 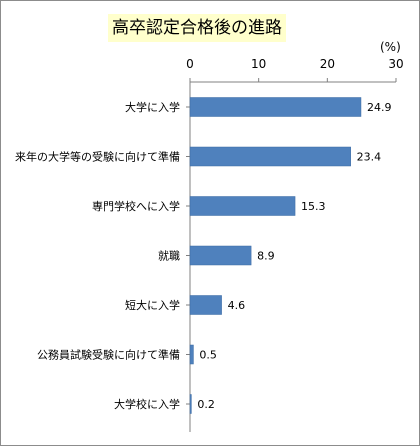 I want to click on unit-label: (%), so click(x=390, y=47).